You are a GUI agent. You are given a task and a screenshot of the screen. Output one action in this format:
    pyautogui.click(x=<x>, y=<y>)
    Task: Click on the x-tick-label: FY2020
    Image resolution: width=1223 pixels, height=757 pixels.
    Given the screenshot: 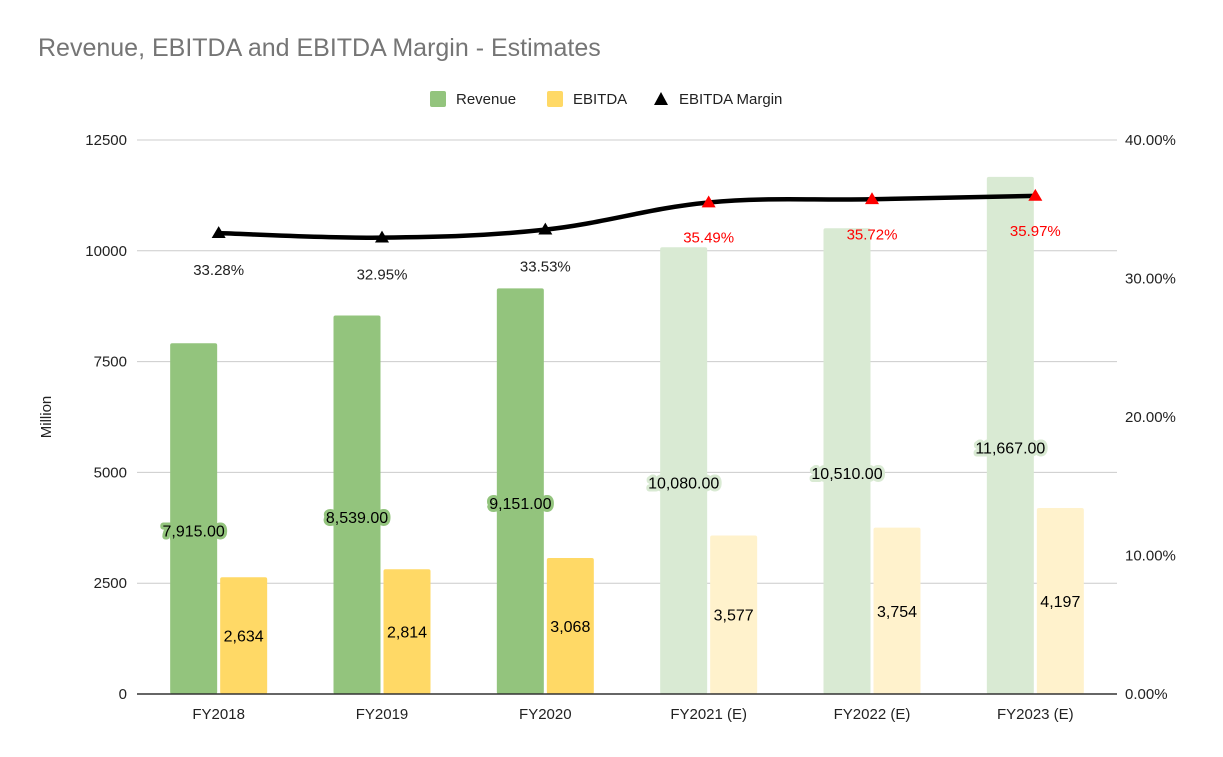 What is the action you would take?
    pyautogui.click(x=545, y=714)
    